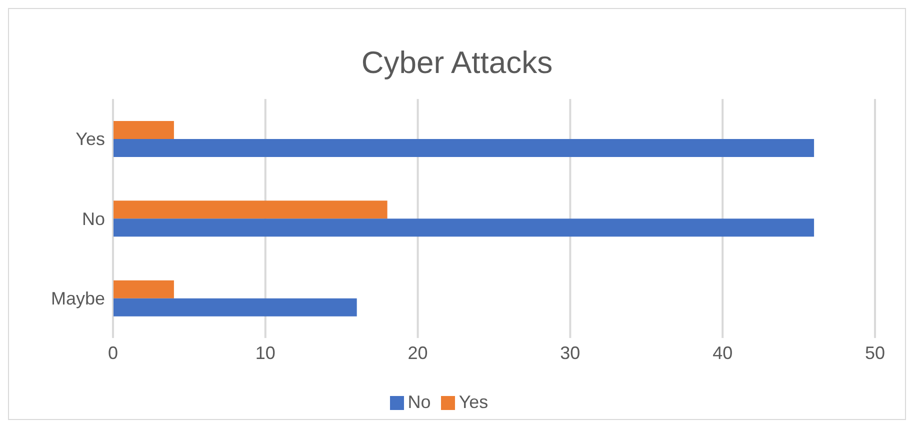  What do you see at coordinates (418, 352) in the screenshot?
I see `x-tick-label: 20` at bounding box center [418, 352].